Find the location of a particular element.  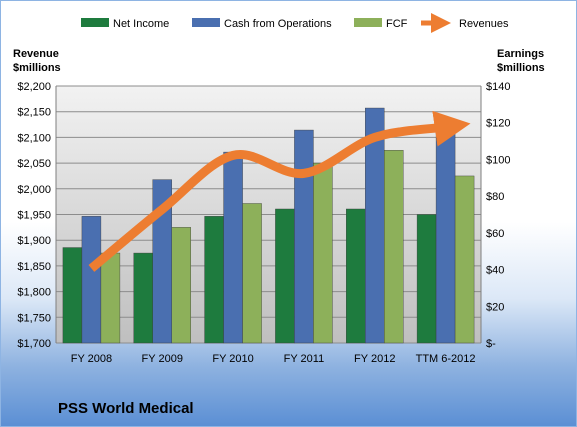

legend-label-net-income: Net Income is located at coordinates (141, 24).